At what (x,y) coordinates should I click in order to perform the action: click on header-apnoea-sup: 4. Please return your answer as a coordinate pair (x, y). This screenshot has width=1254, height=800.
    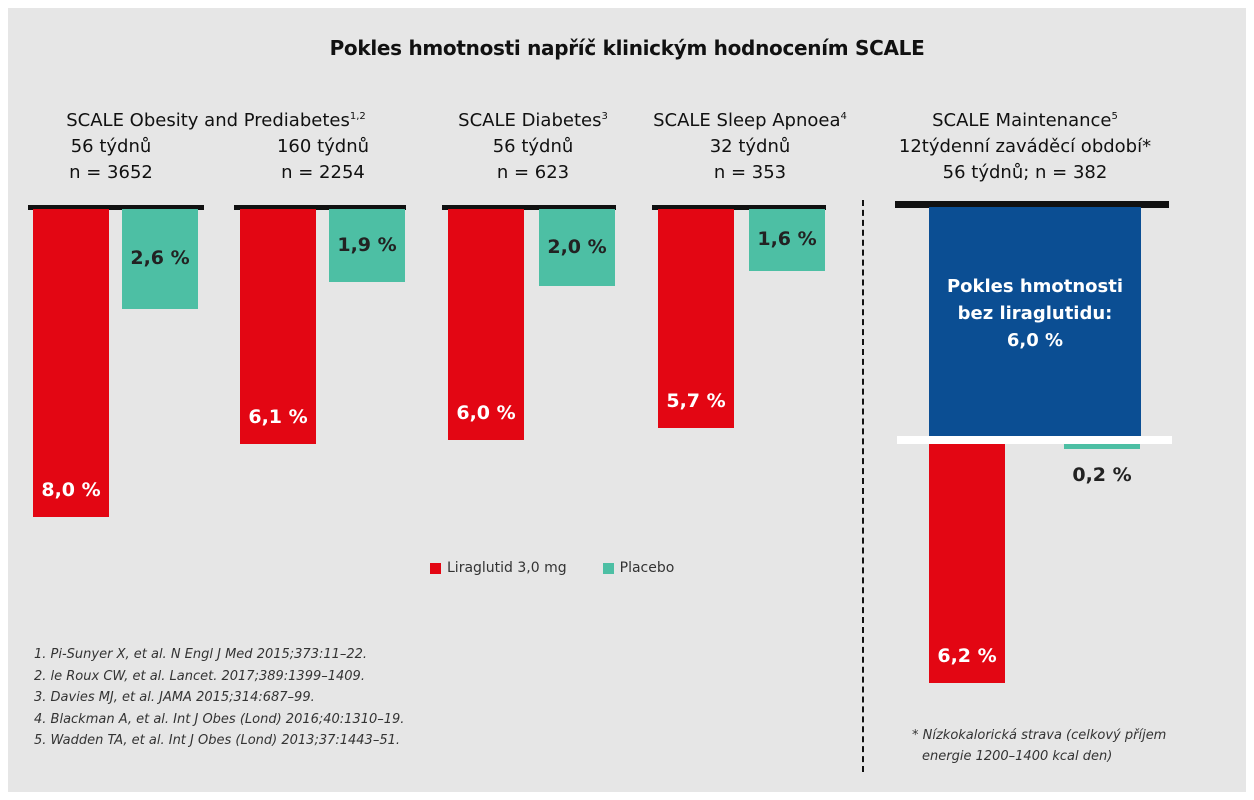
    Looking at the image, I should click on (843, 116).